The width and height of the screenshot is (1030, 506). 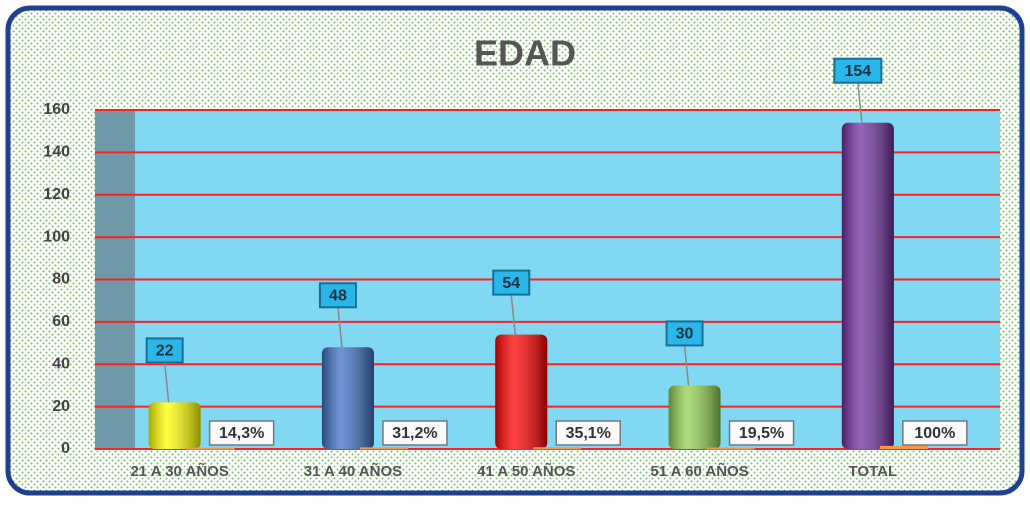 I want to click on x-tick-label: 51 A 60 AÑOS, so click(x=699, y=471).